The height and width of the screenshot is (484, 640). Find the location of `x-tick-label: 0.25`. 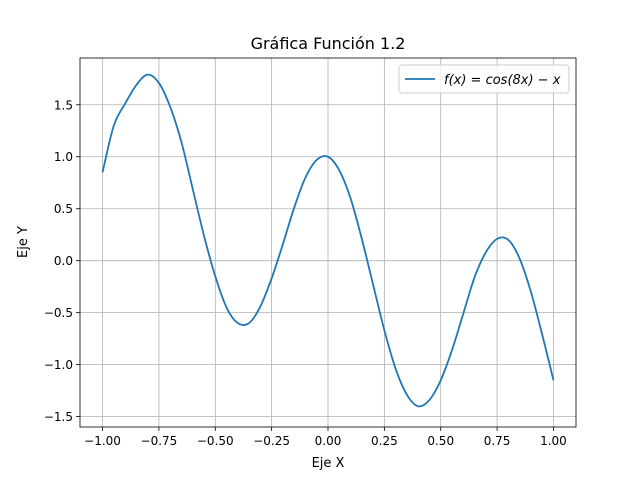

x-tick-label: 0.25 is located at coordinates (384, 441).